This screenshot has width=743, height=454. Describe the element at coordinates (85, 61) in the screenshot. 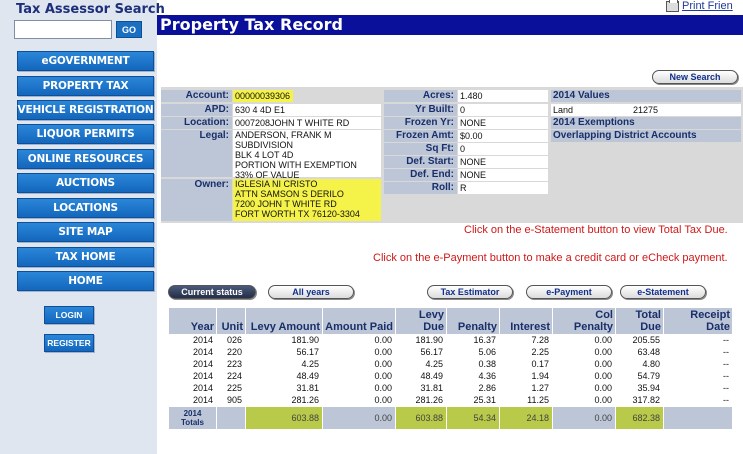

I see `nav-egovernment-button: eGOVERNMENT` at that location.